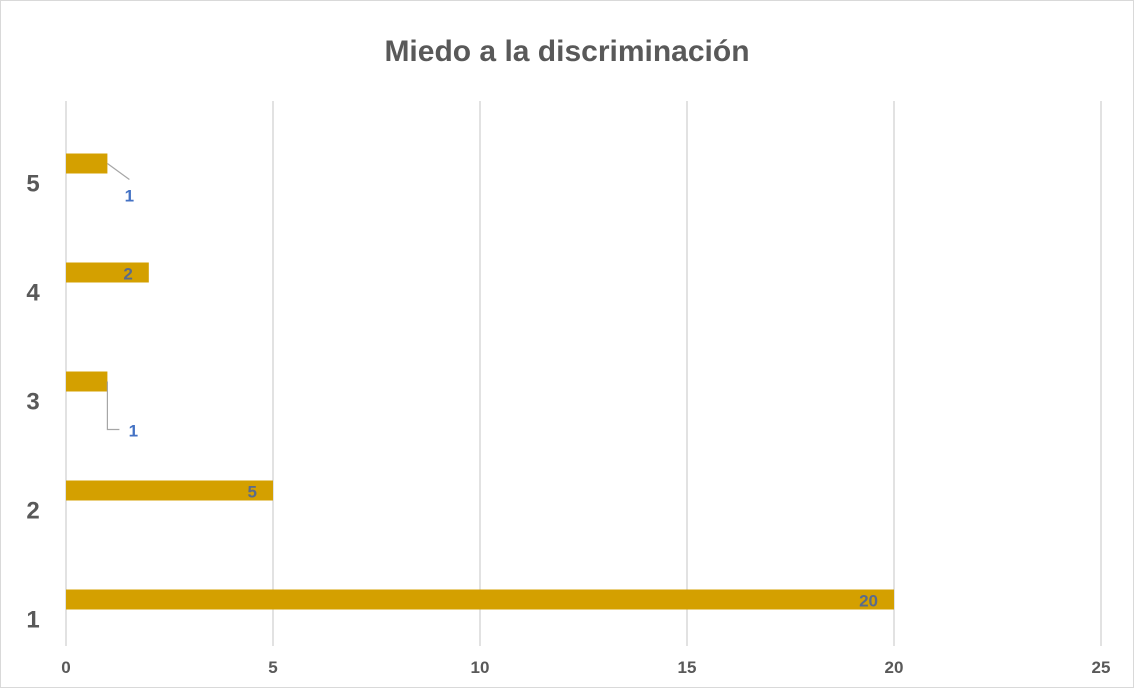  Describe the element at coordinates (480, 667) in the screenshot. I see `x-tick-label: 10` at that location.